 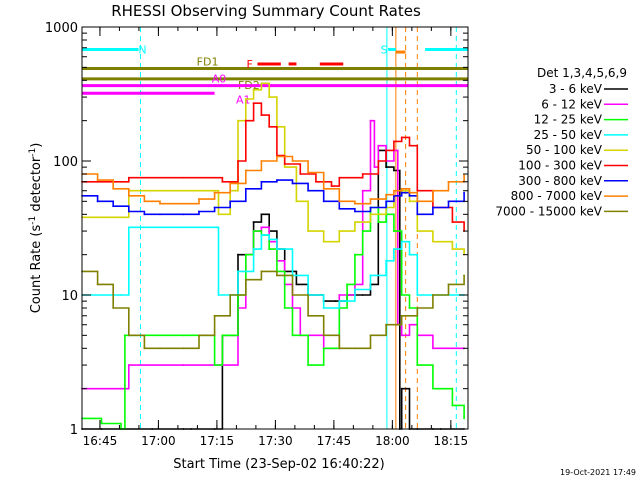 What do you see at coordinates (33, 220) in the screenshot?
I see `y-axis-label-sup1: -1` at bounding box center [33, 220].